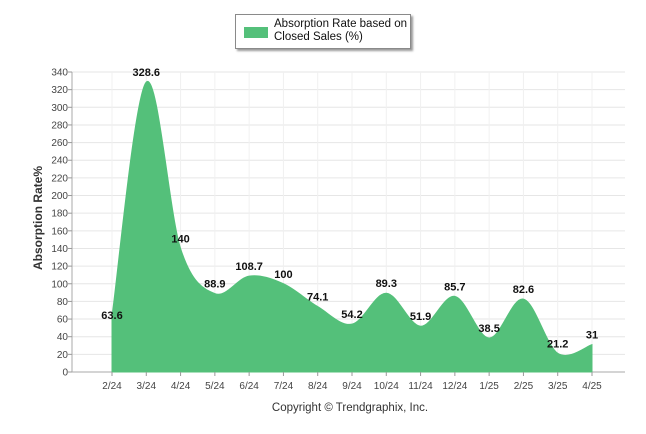  What do you see at coordinates (65, 373) in the screenshot?
I see `y-tick-label: 0` at bounding box center [65, 373].